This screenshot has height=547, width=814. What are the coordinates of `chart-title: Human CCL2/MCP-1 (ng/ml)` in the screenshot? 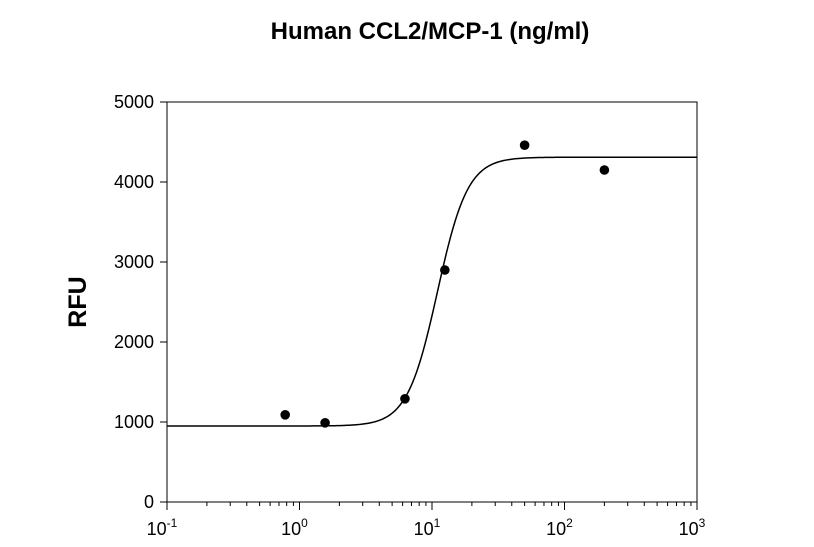 It's located at (430, 31).